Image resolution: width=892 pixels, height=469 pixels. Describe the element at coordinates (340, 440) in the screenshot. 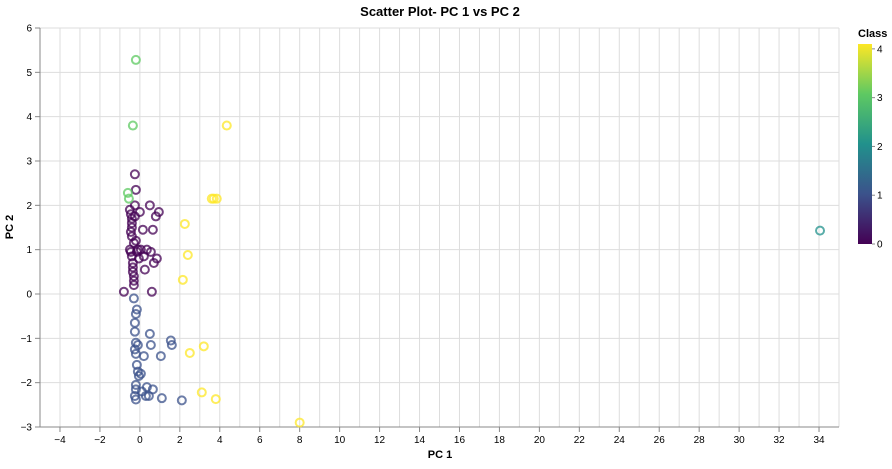

I see `x-tick-label: 10` at that location.